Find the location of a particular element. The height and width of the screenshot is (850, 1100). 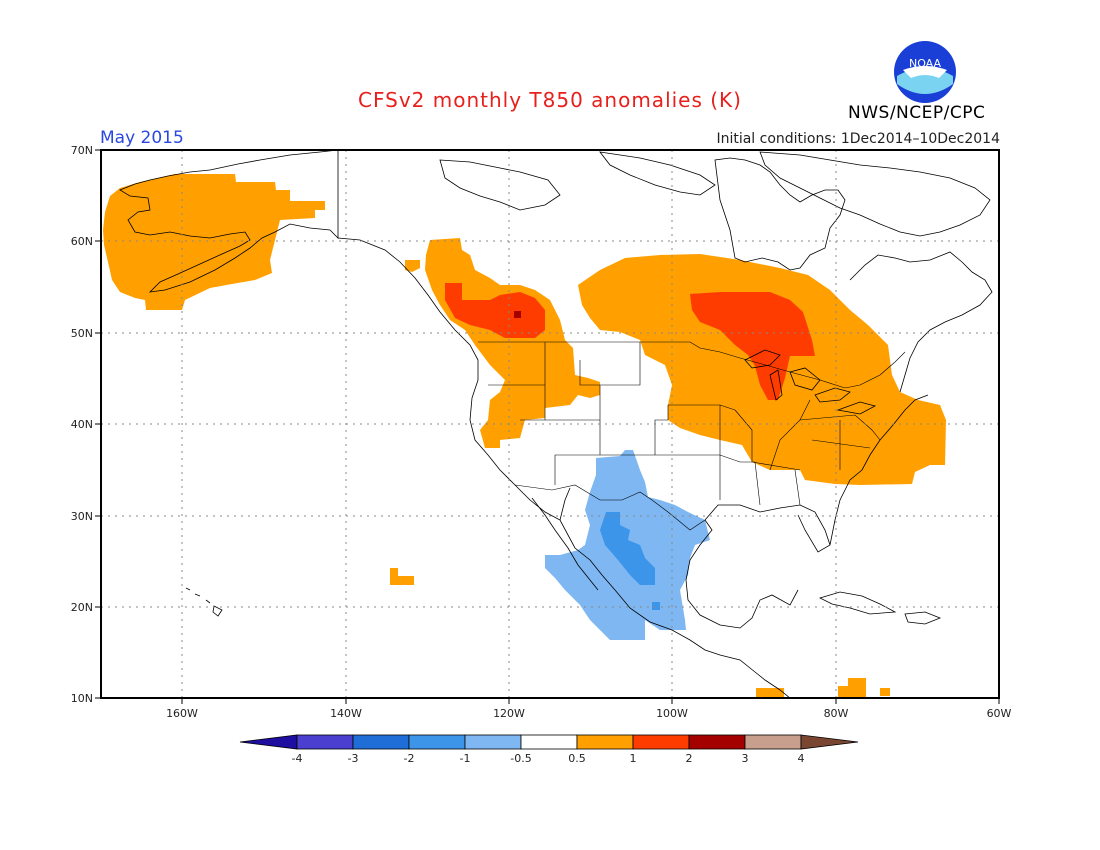

lat-label: 30N is located at coordinates (82, 516).